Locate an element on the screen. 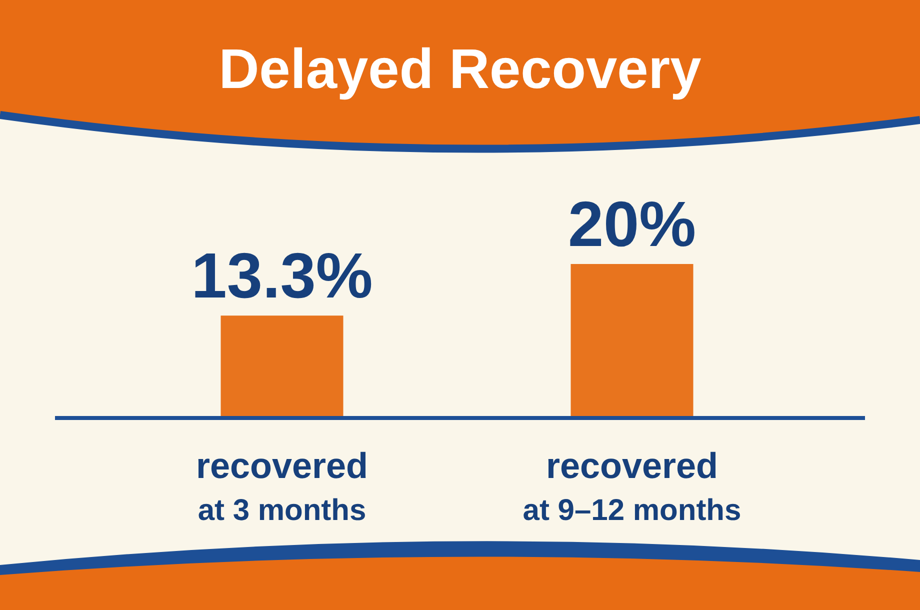 The height and width of the screenshot is (610, 920). chart-title: Delayed Recovery is located at coordinates (460, 68).